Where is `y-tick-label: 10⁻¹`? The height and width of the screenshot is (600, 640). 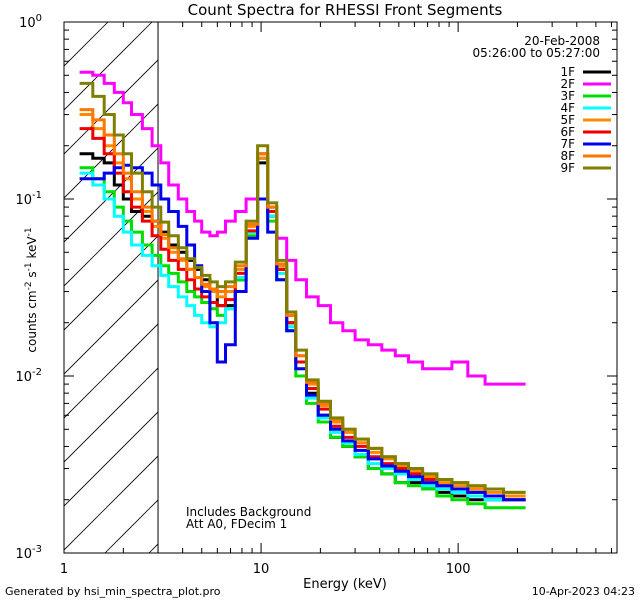 y-tick-label: 10⁻¹ is located at coordinates (28, 199).